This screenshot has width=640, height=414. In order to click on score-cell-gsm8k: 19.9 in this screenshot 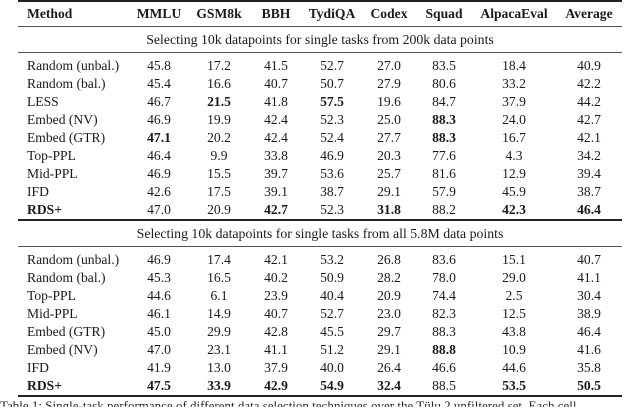, I will do `click(219, 119)`.